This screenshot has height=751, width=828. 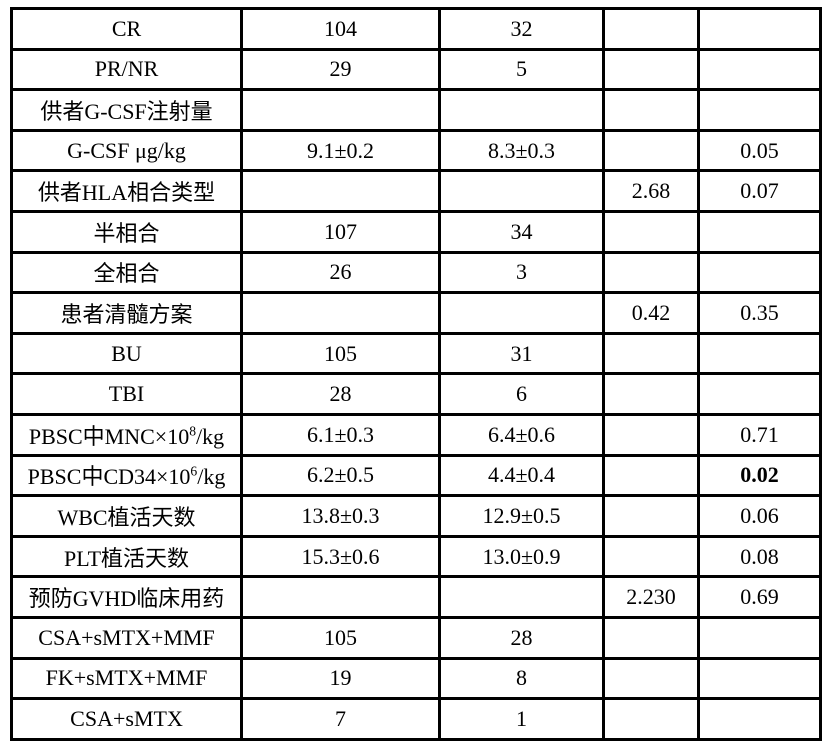 I want to click on row-label-text: PBSC中CD34×10, so click(x=109, y=477).